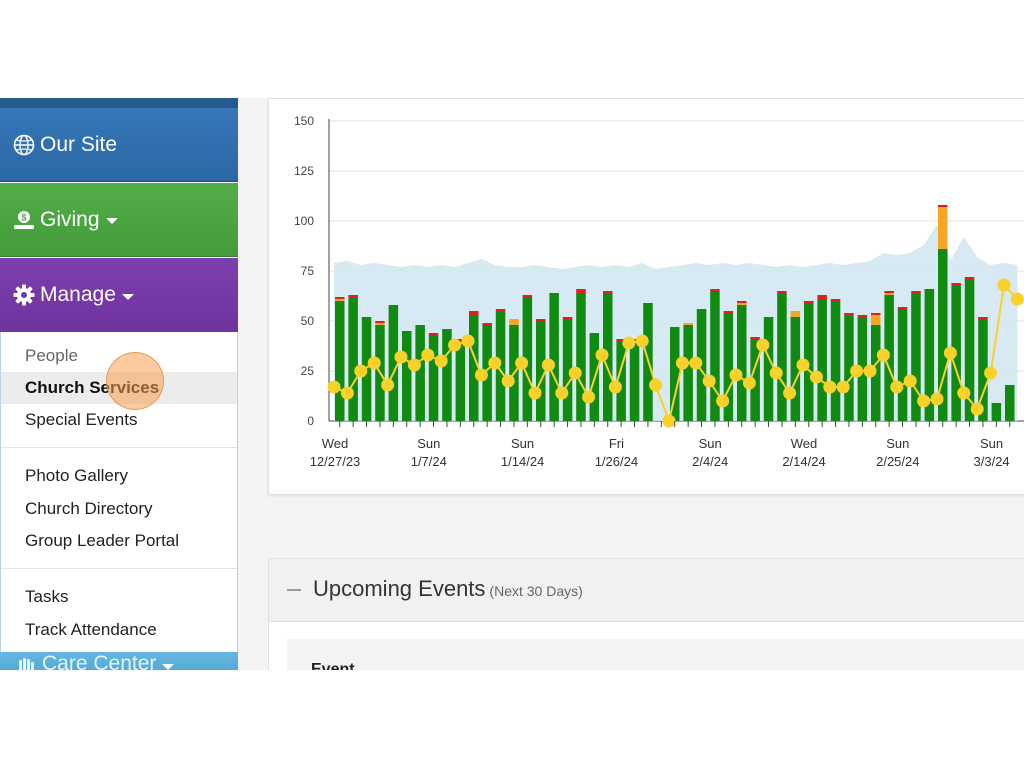 The width and height of the screenshot is (1024, 768). I want to click on nav-our-site-label: Our Site, so click(79, 144).